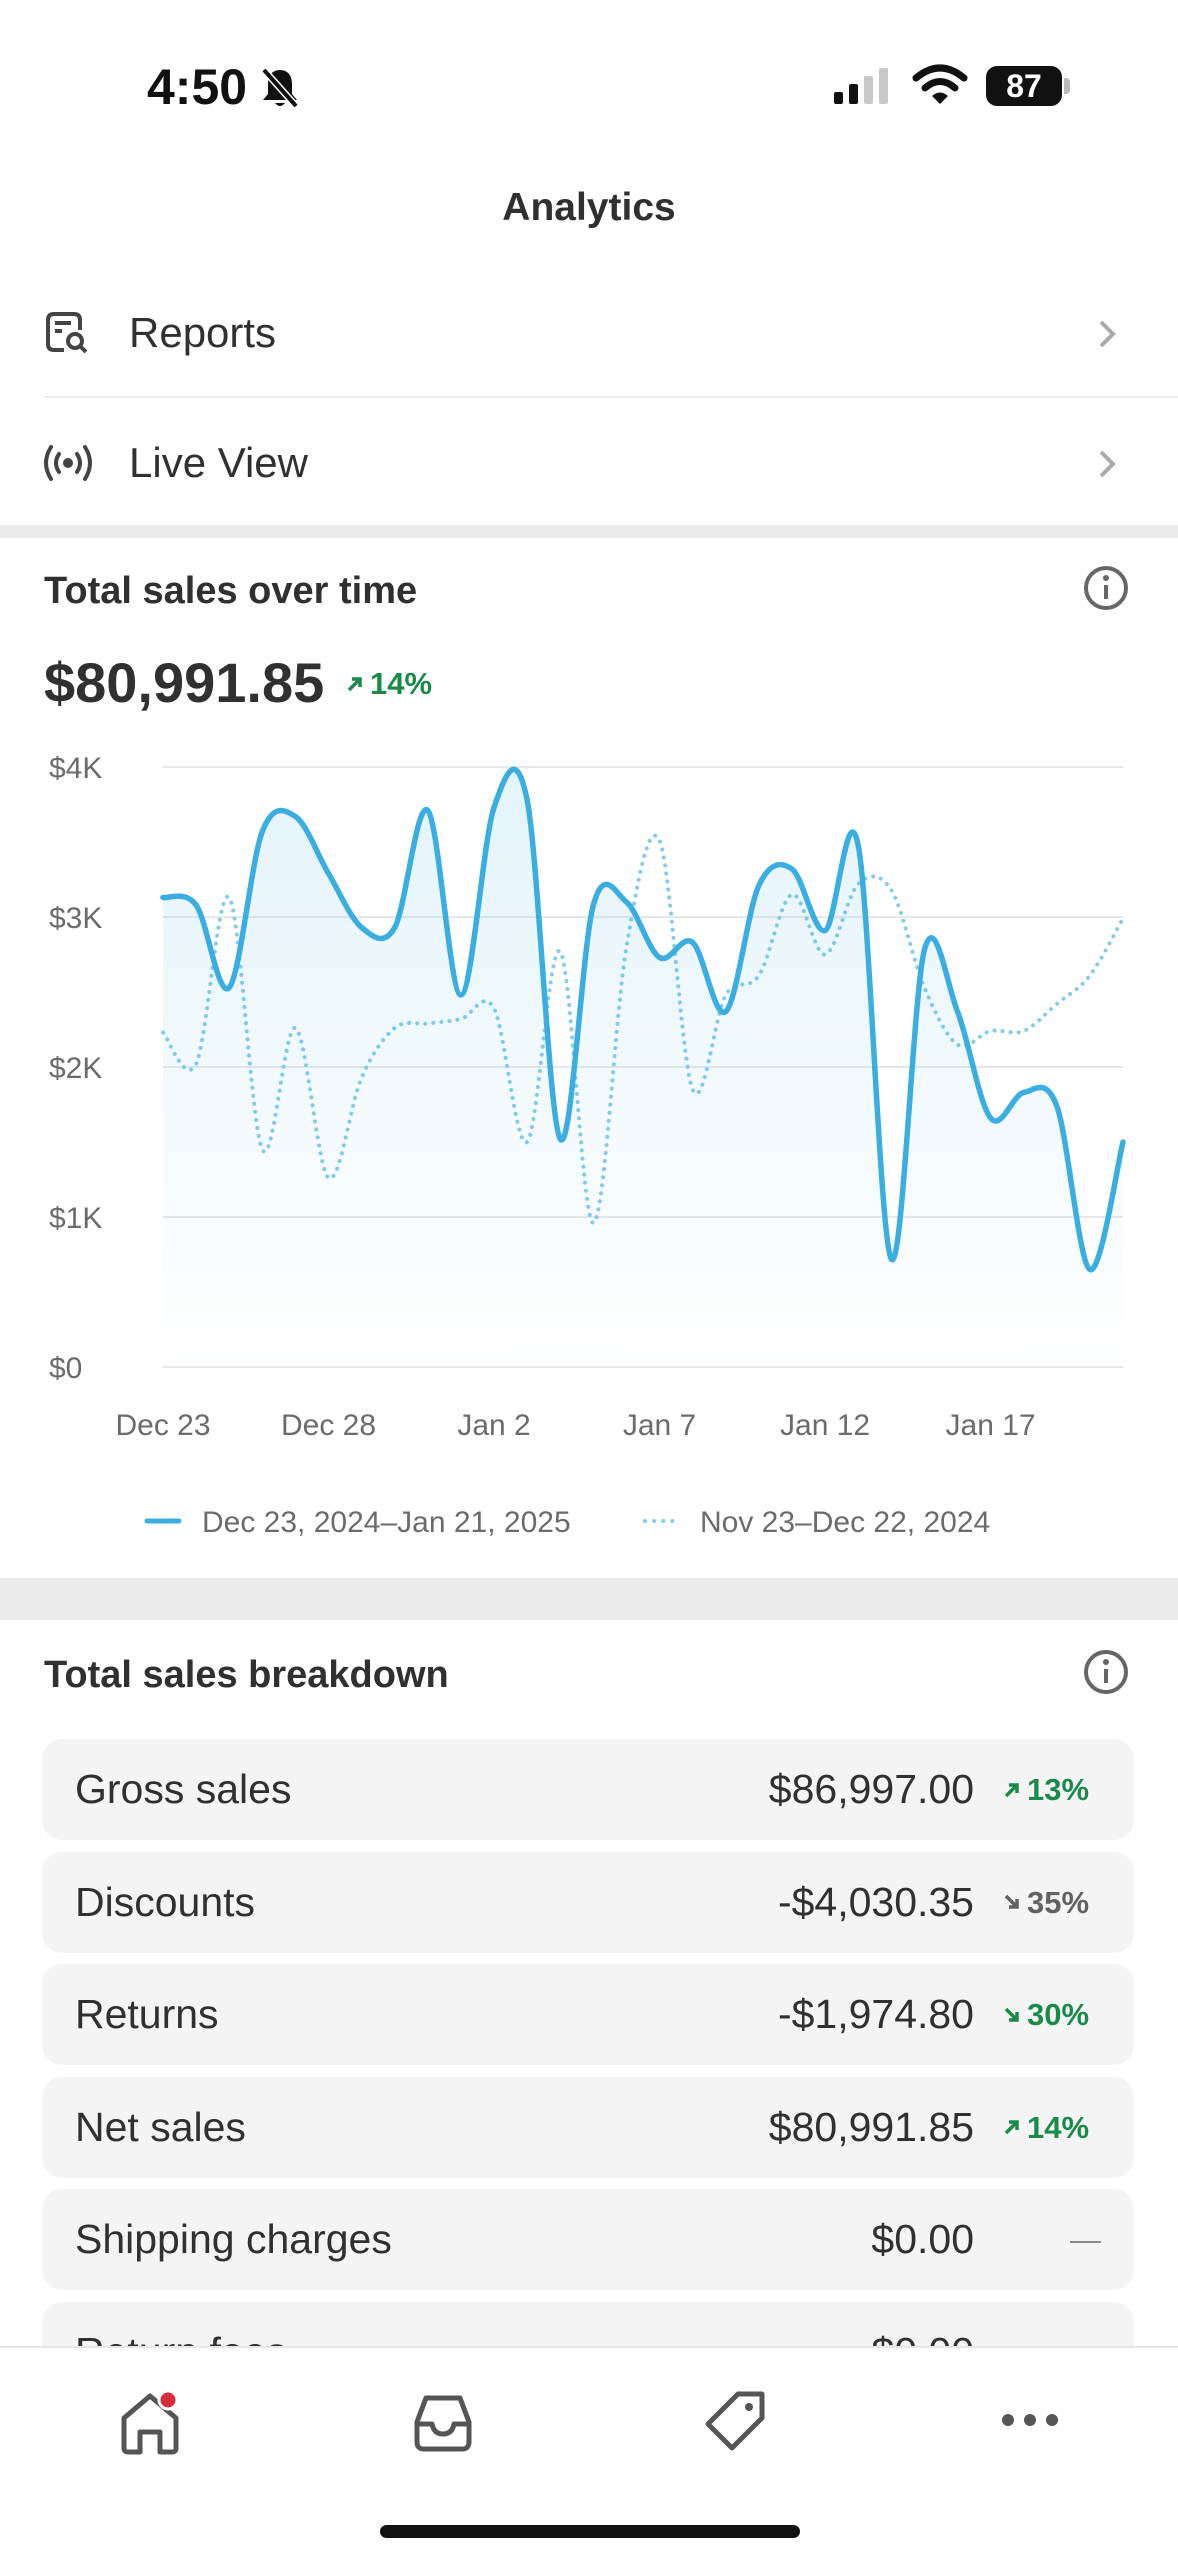  I want to click on y-tick-label: $0, so click(65, 1368).